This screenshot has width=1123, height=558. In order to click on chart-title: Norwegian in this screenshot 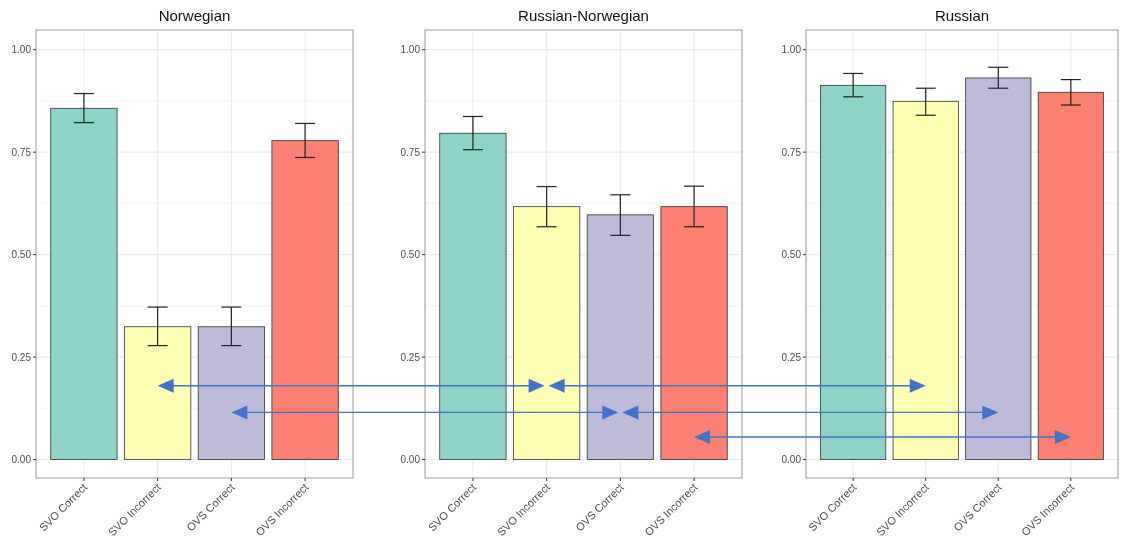, I will do `click(194, 15)`.